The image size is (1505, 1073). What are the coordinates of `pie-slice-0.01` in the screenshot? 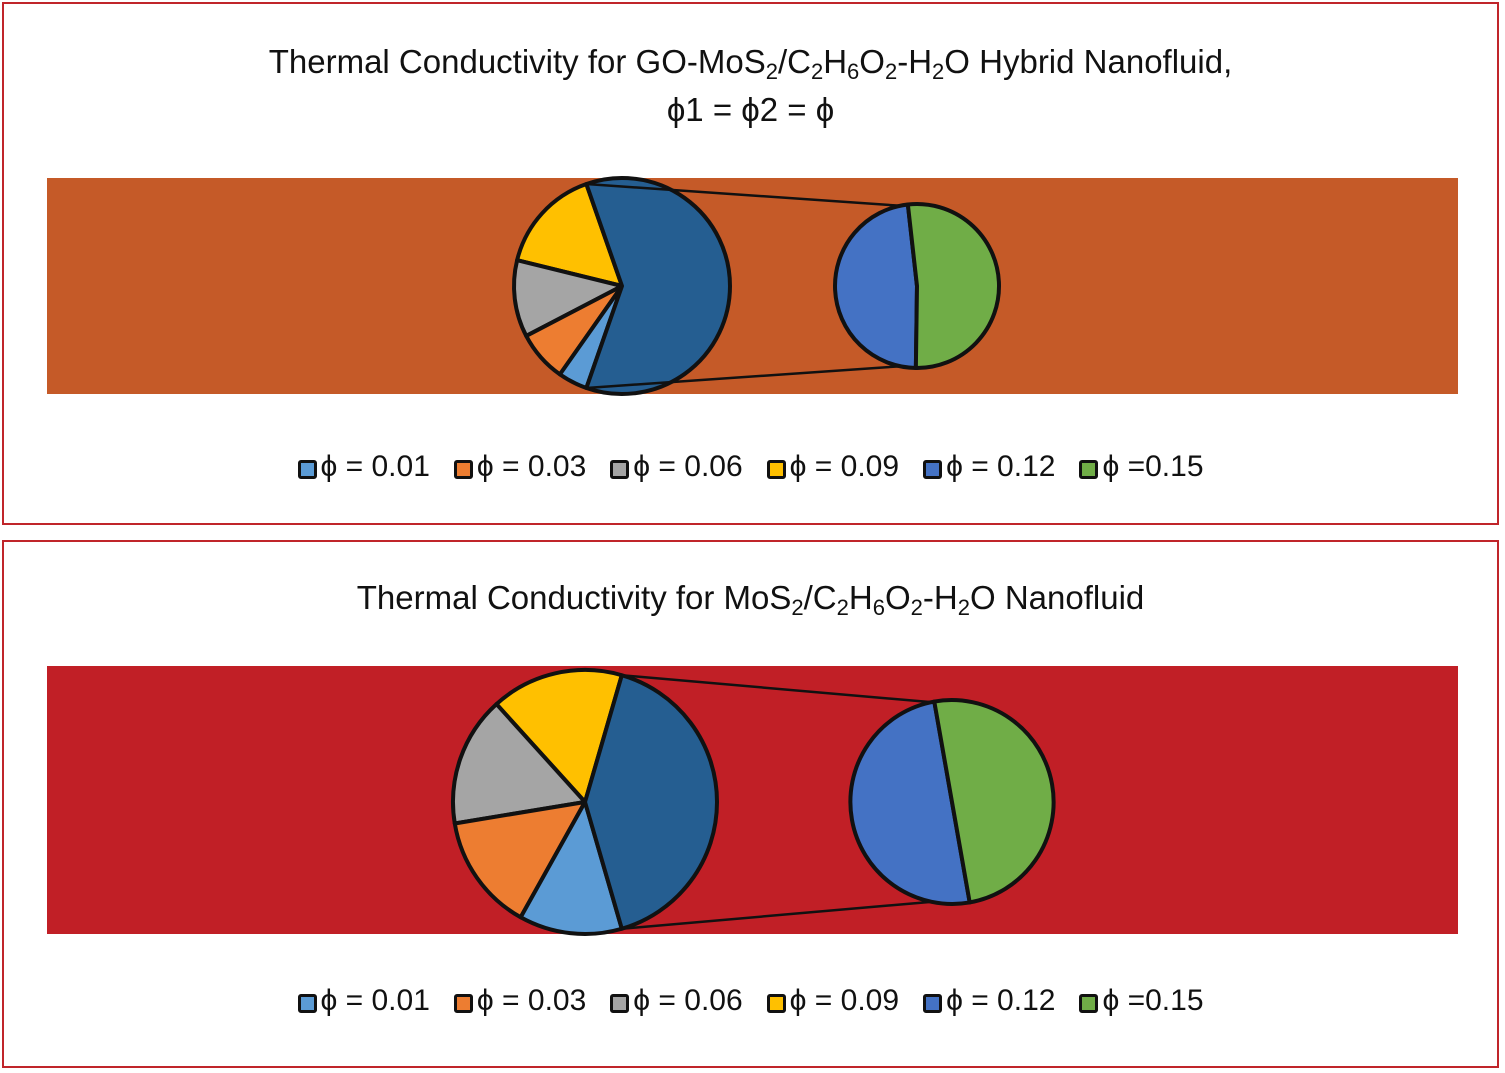 It's located at (571, 868).